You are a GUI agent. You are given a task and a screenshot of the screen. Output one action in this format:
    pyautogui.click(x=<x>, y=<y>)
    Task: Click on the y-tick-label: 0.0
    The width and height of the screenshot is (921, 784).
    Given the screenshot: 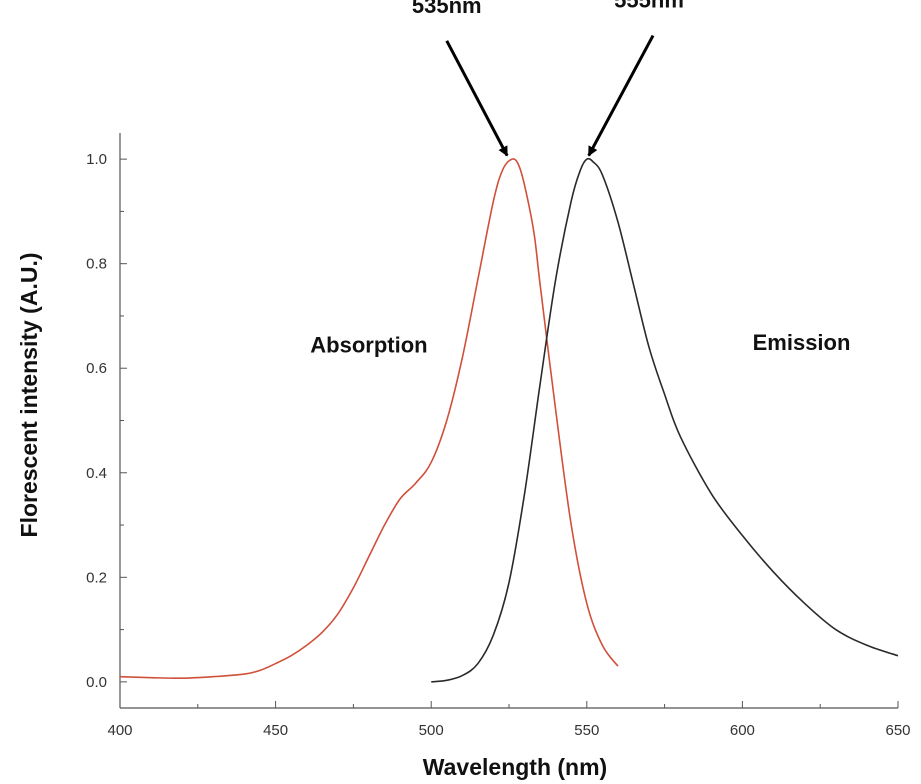 What is the action you would take?
    pyautogui.click(x=96, y=682)
    